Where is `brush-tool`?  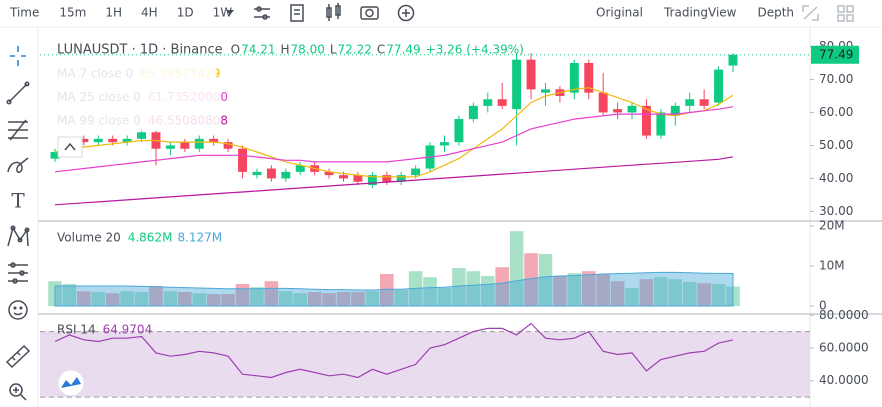
brush-tool is located at coordinates (18, 165).